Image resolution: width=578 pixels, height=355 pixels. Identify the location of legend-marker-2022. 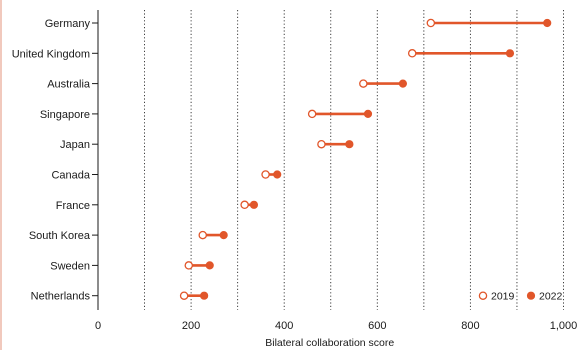
(531, 295).